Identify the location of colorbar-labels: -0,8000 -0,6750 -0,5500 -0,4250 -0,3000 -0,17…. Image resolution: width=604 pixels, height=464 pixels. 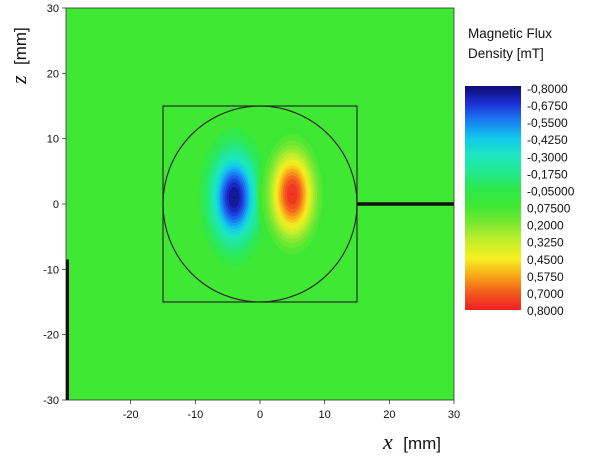
(551, 200).